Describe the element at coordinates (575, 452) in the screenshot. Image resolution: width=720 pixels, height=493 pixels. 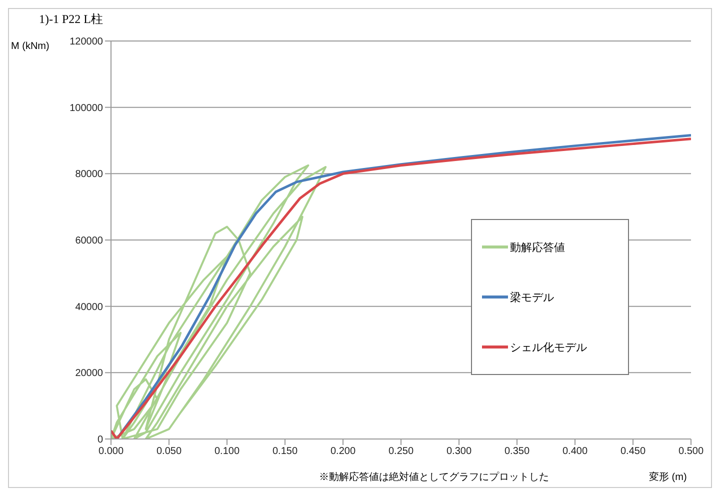
I see `x-tick-label: 0.400` at that location.